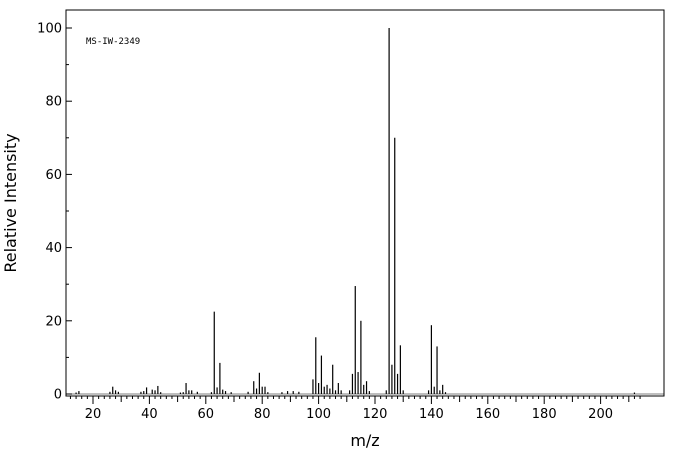 This screenshot has height=455, width=676. What do you see at coordinates (53, 175) in the screenshot?
I see `y-tick-label: 60` at bounding box center [53, 175].